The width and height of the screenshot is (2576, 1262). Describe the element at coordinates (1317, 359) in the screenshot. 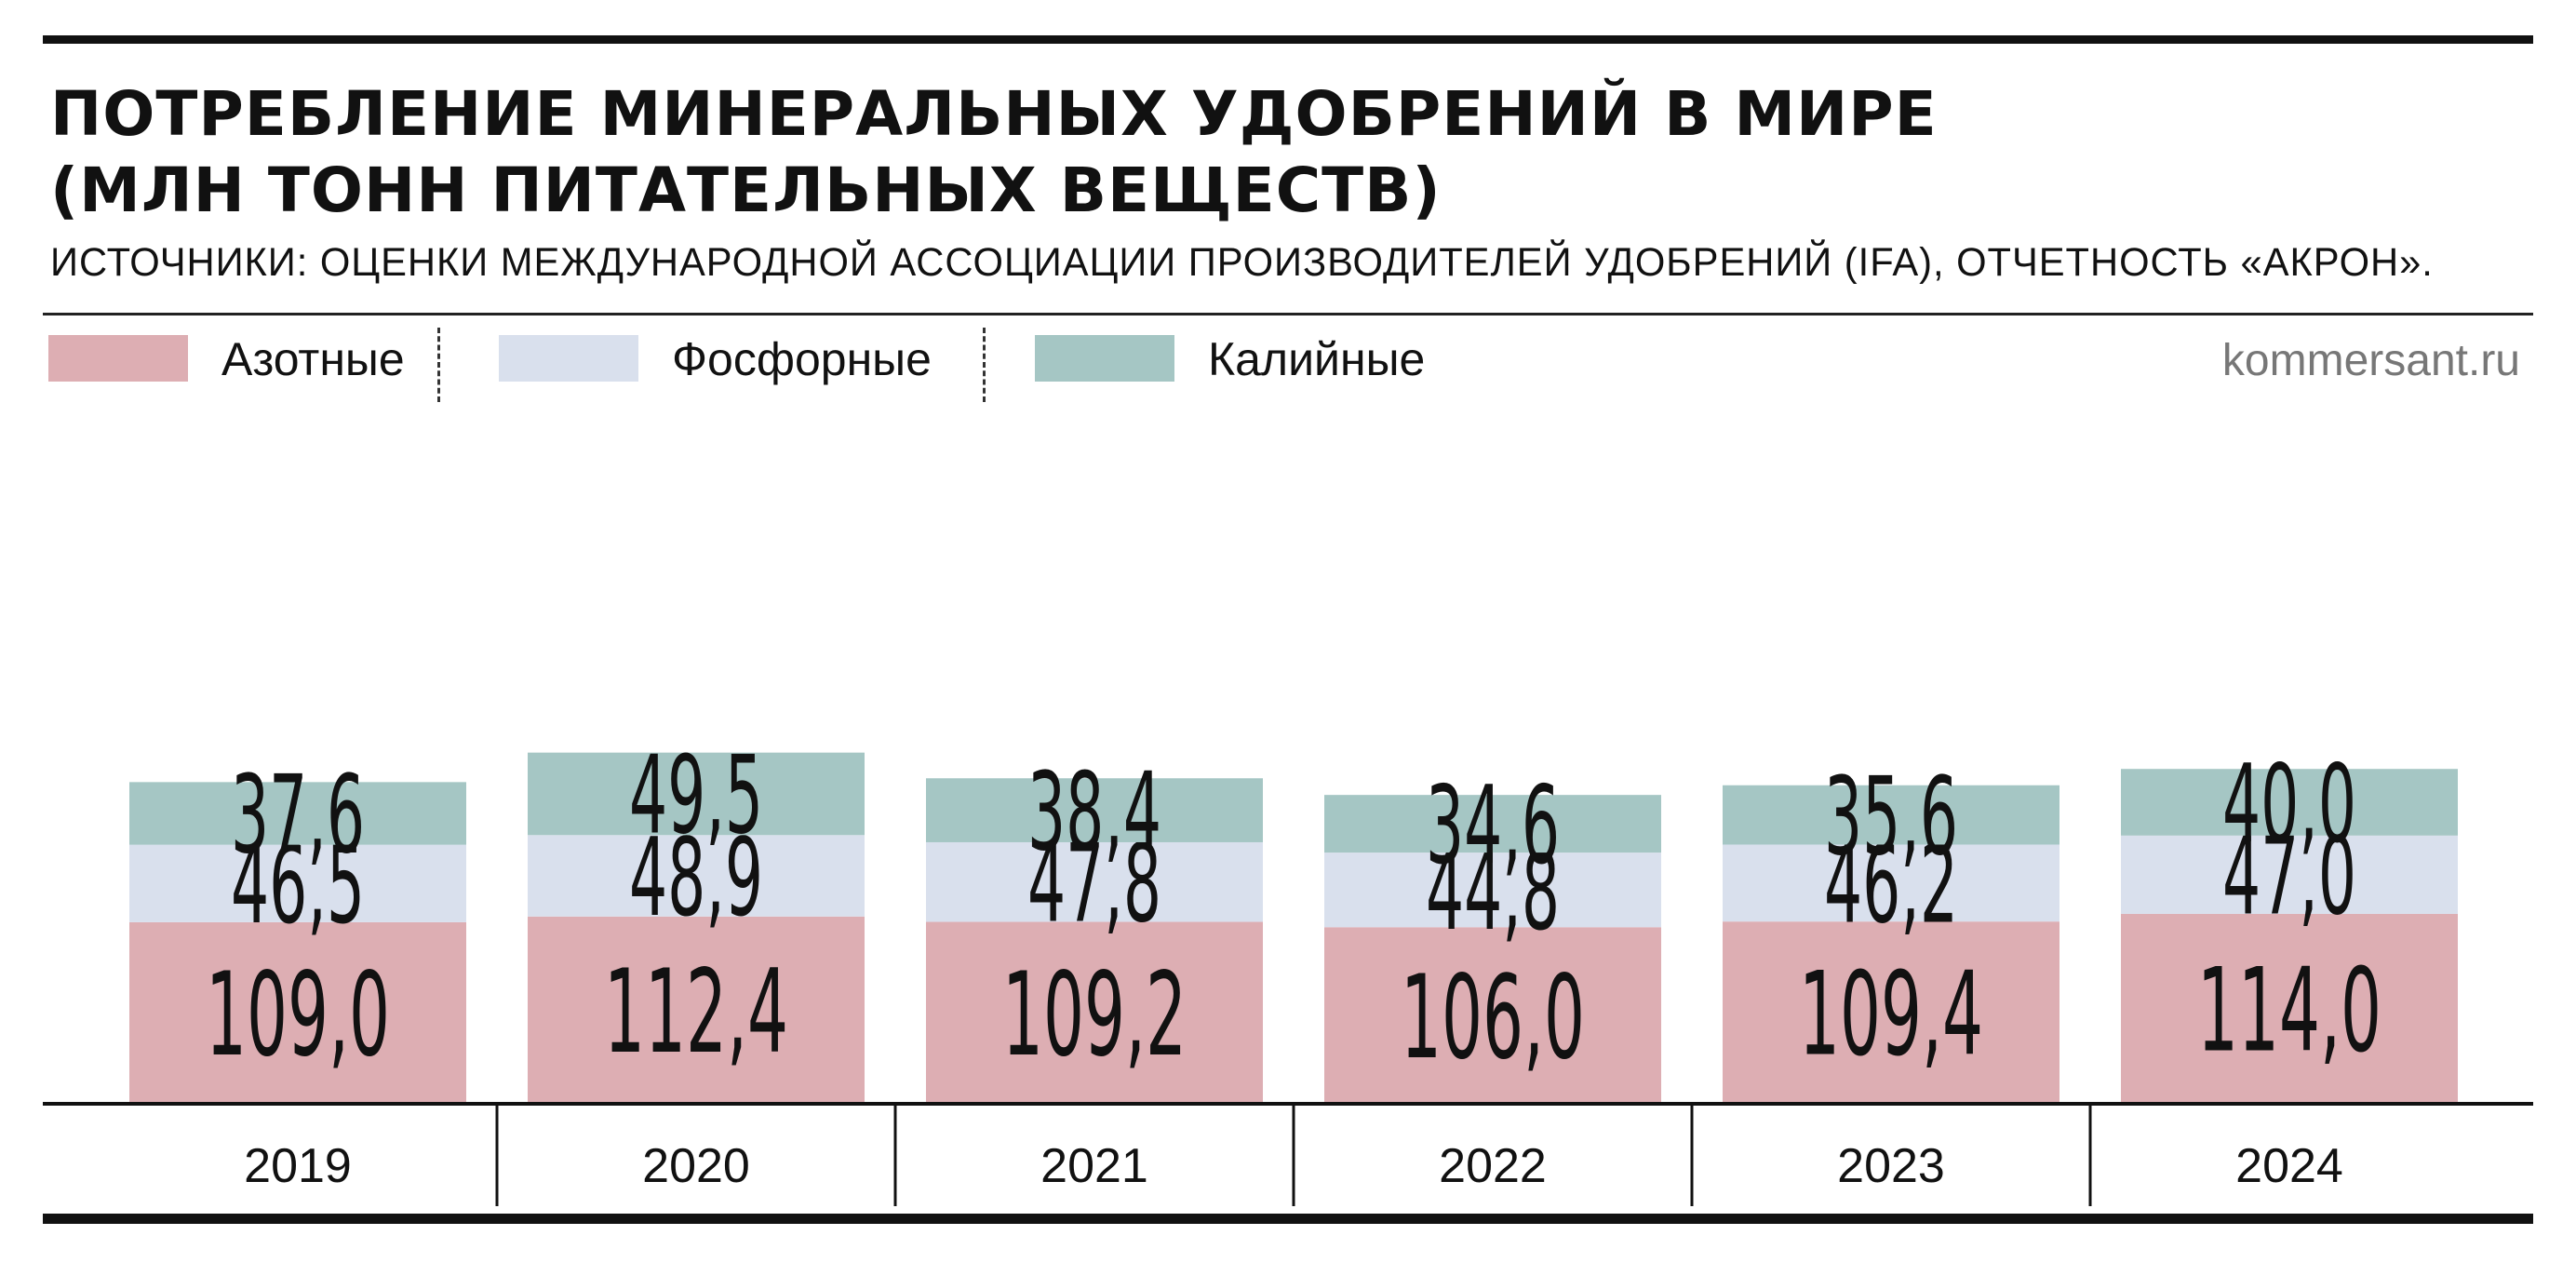

I see `legend-label-potash: Калийные` at that location.